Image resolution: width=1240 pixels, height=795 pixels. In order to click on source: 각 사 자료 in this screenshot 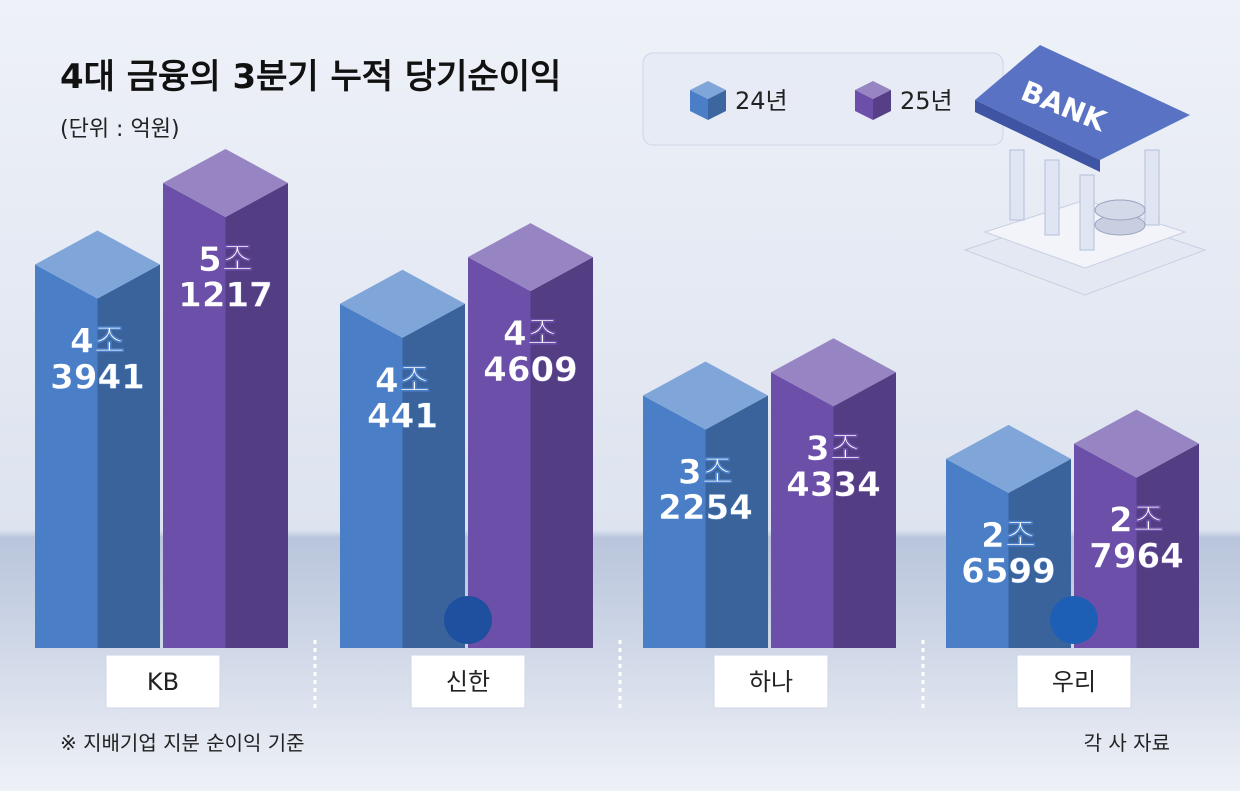, I will do `click(1127, 743)`.